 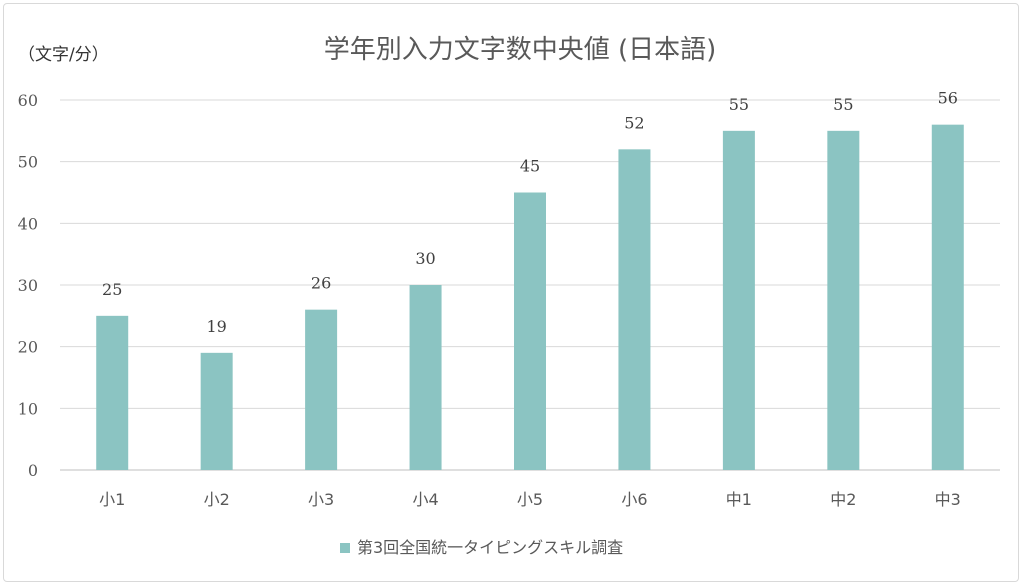 I want to click on legend-swatch, so click(x=345, y=548).